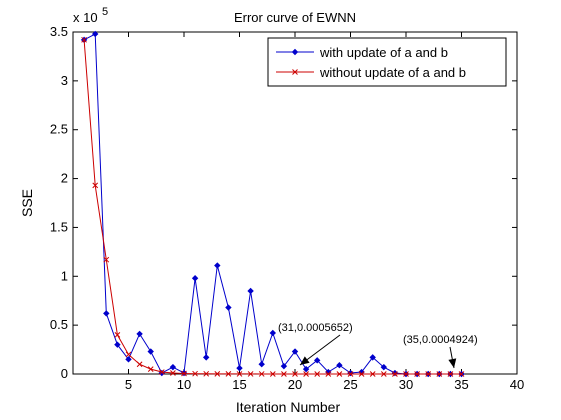 The height and width of the screenshot is (420, 561). Describe the element at coordinates (64, 80) in the screenshot. I see `y-tick-label: 3` at that location.